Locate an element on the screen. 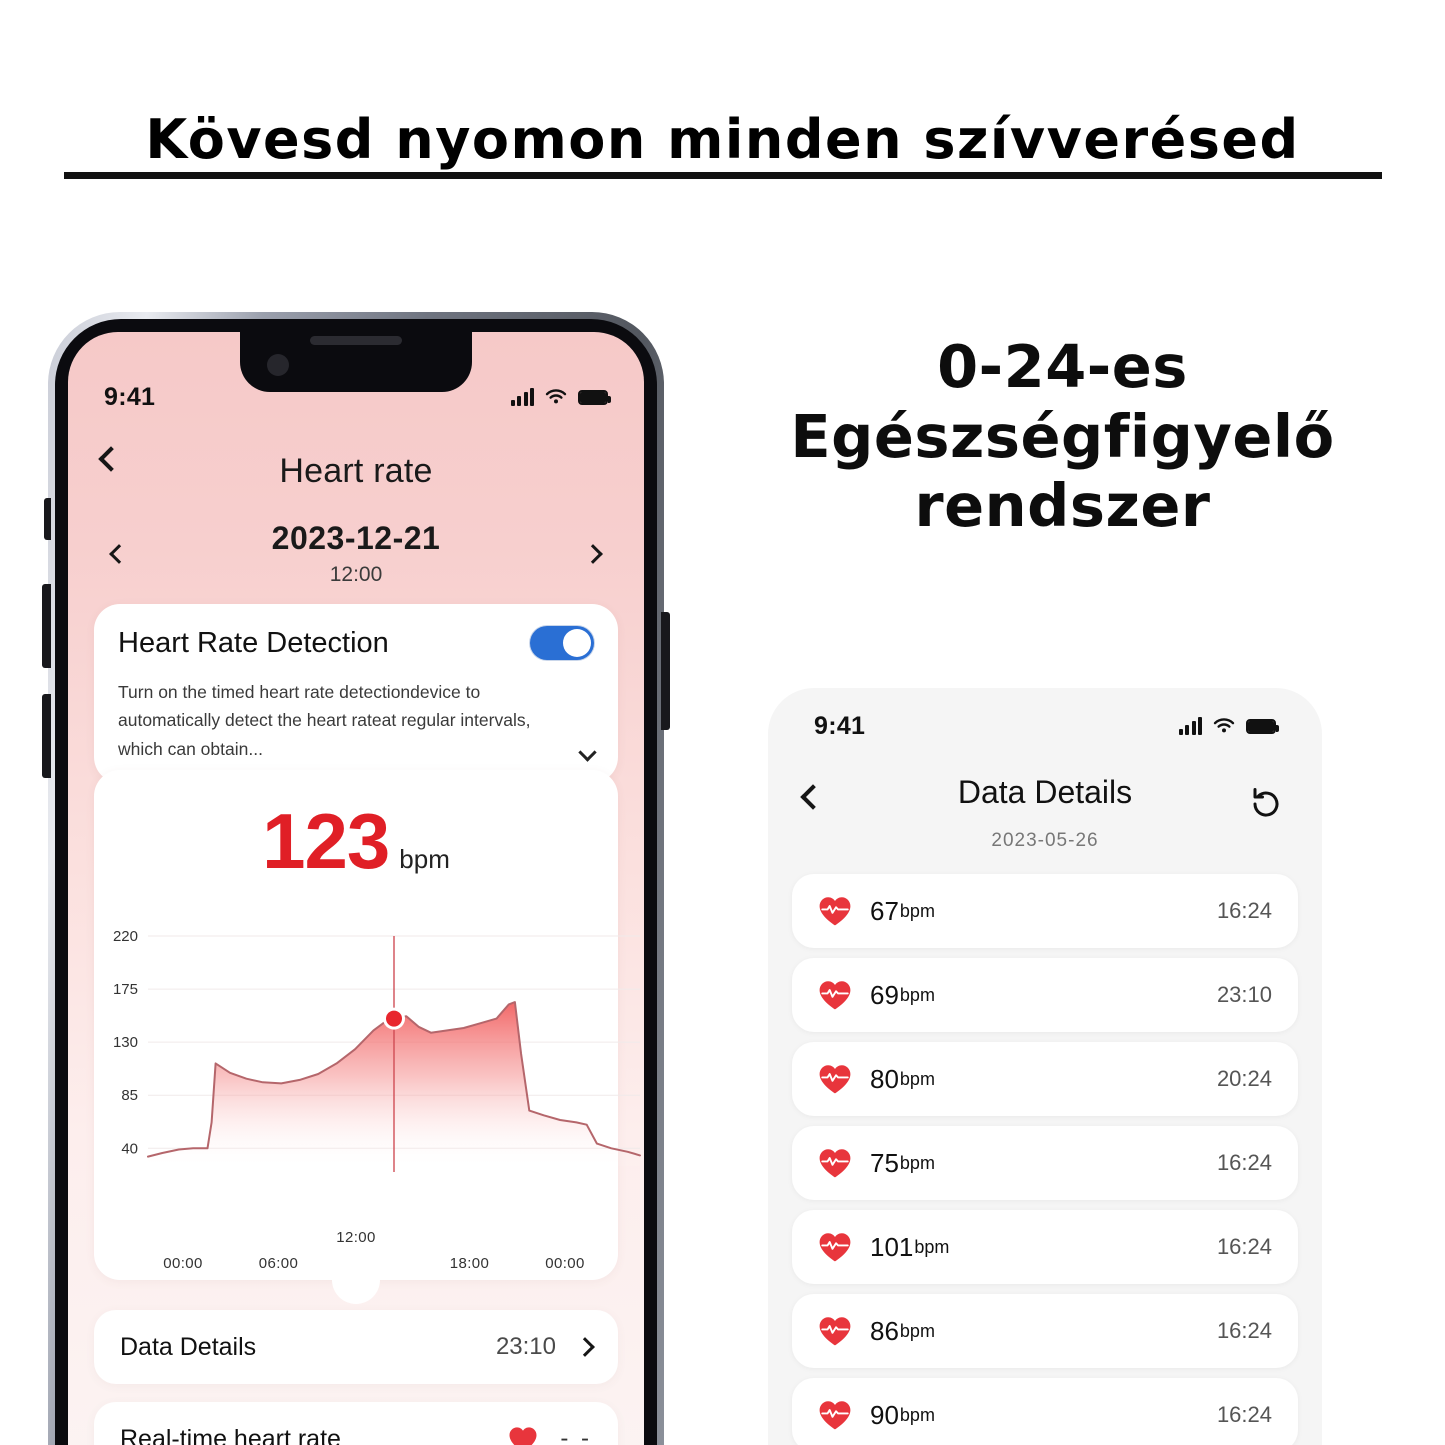  detection-title: Heart Rate Detection is located at coordinates (253, 642).